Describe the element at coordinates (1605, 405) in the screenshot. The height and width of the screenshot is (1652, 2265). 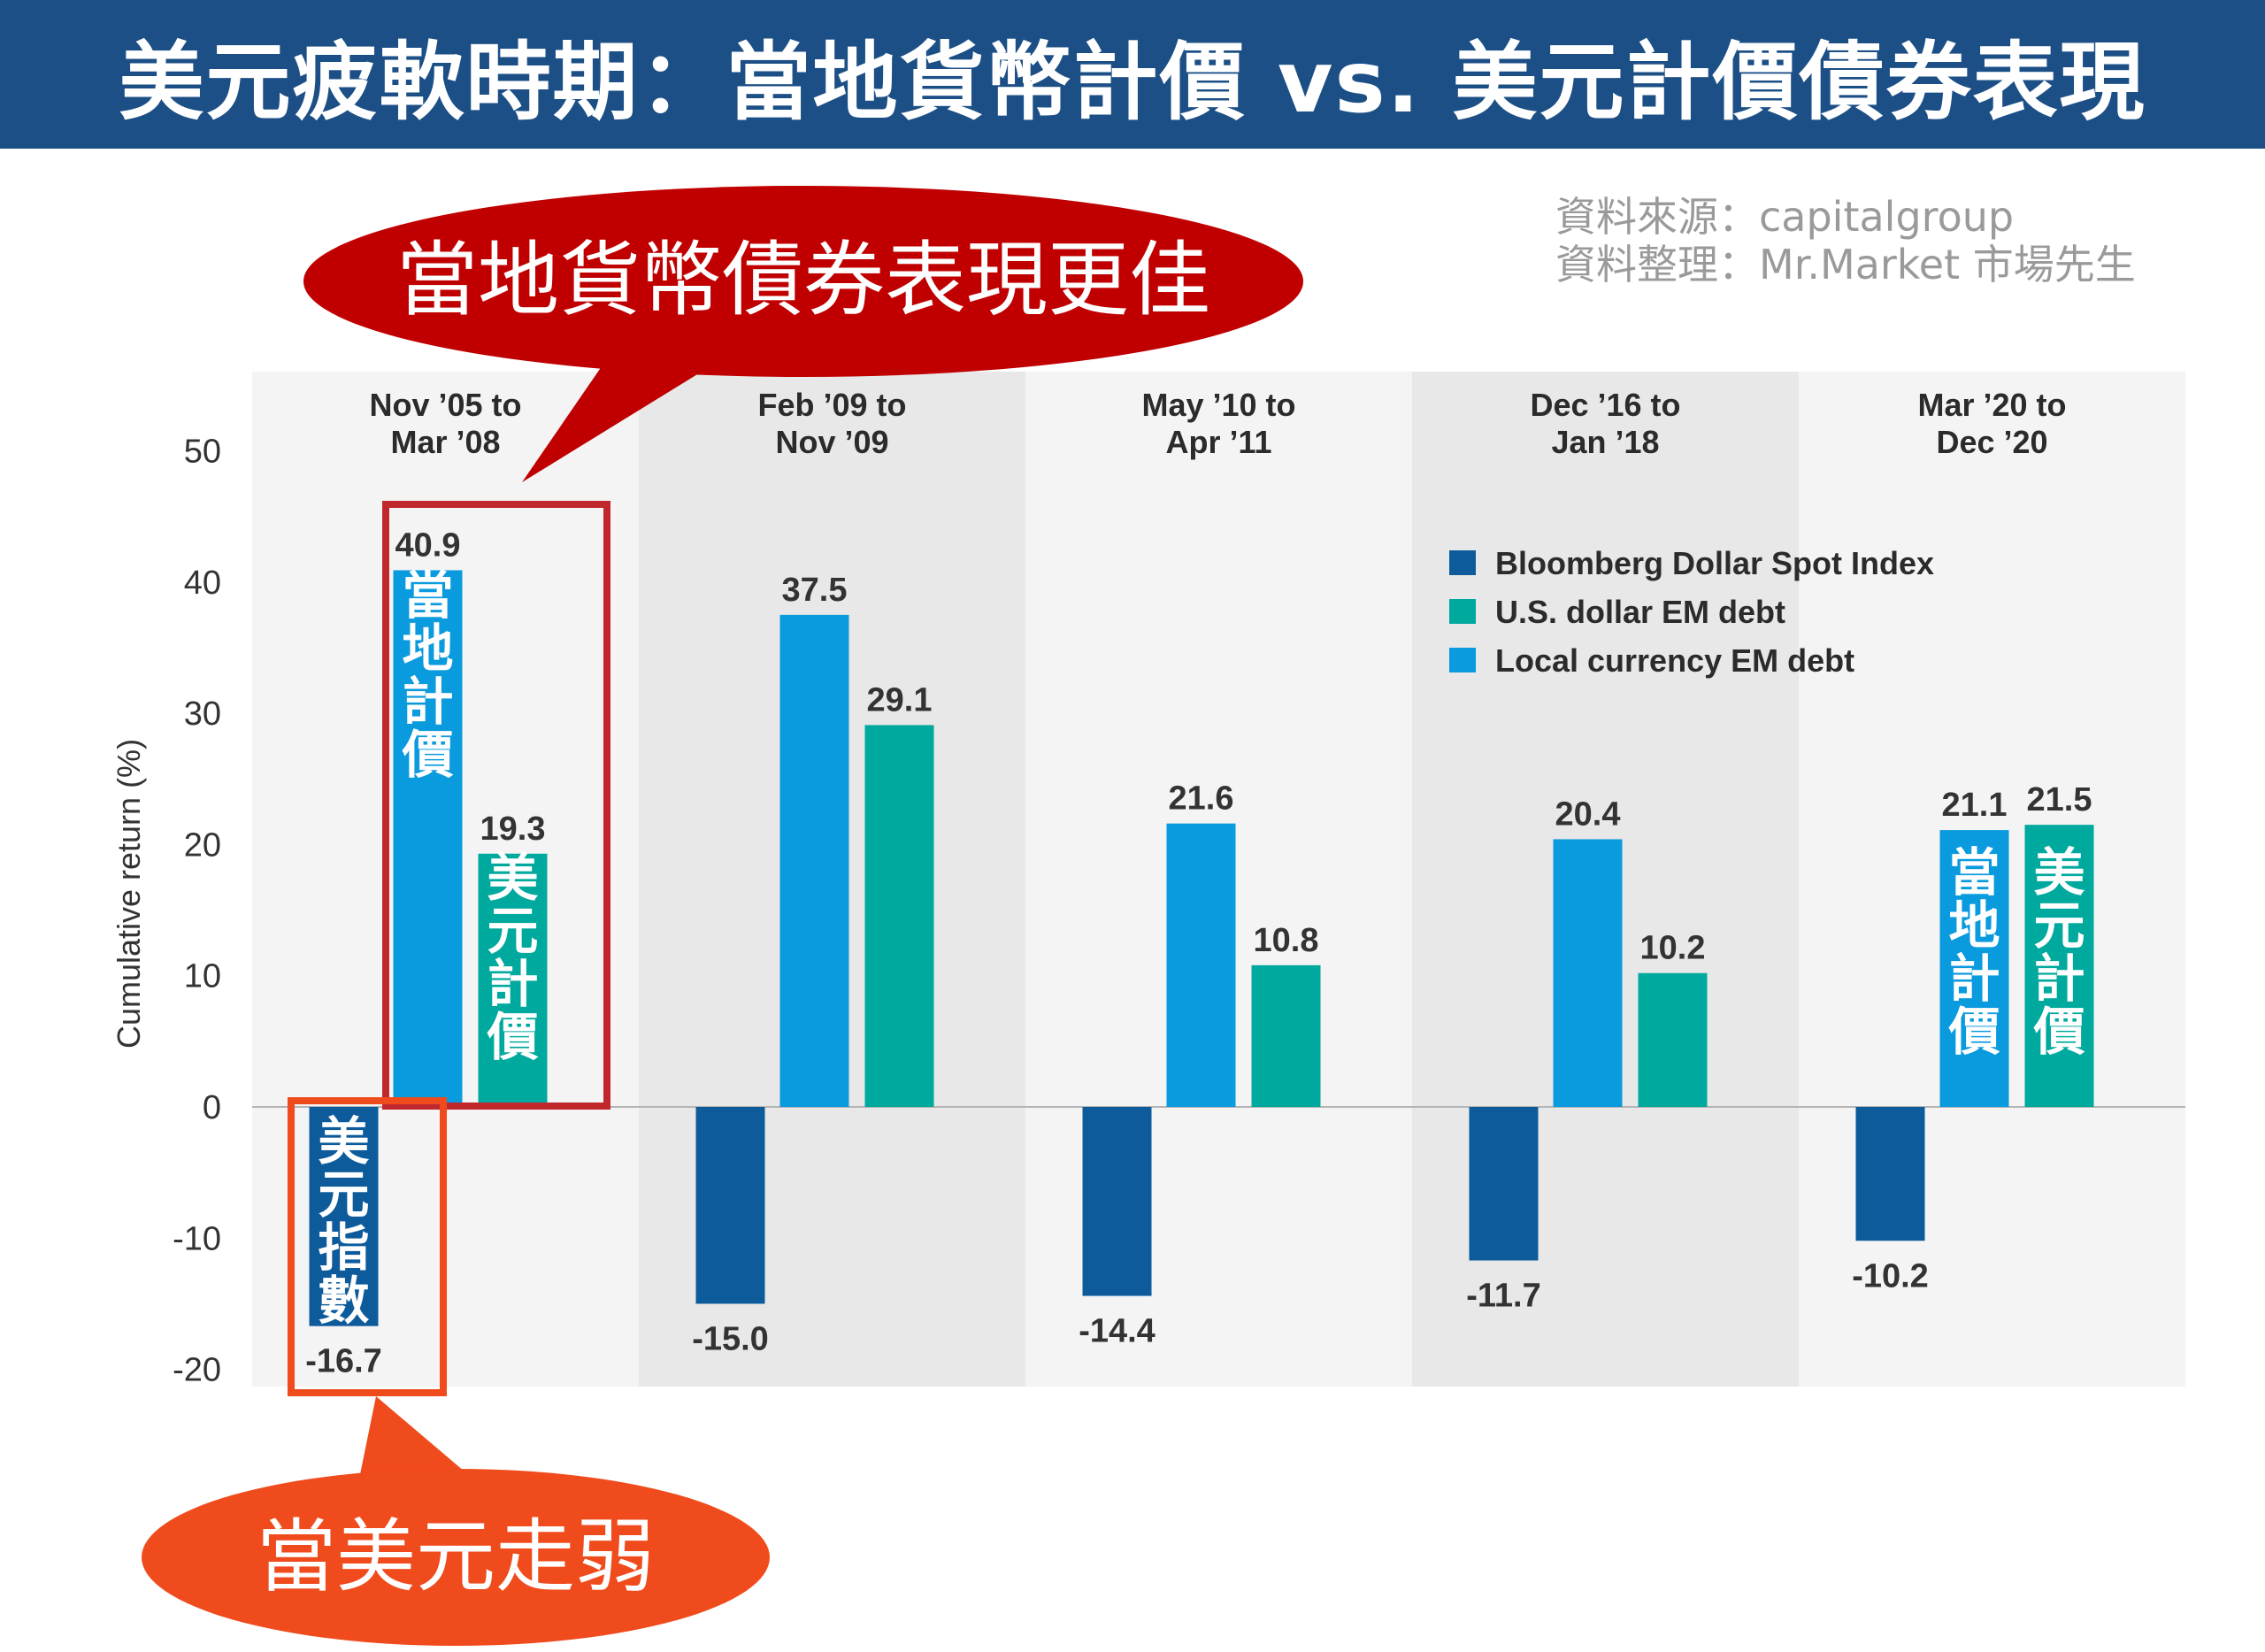
I see `period-label: Dec ’16 to` at that location.